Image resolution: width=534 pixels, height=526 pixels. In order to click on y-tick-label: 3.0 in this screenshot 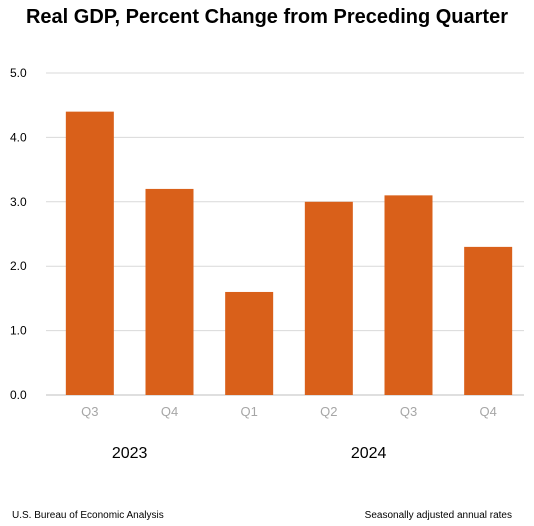, I will do `click(18, 202)`.